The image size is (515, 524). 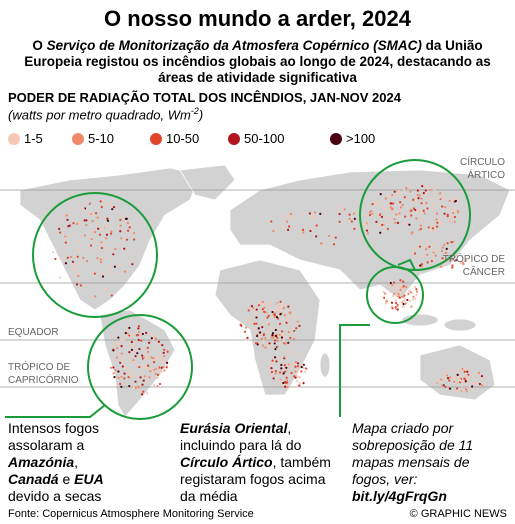 What do you see at coordinates (39, 45) in the screenshot?
I see `text-part: O` at bounding box center [39, 45].